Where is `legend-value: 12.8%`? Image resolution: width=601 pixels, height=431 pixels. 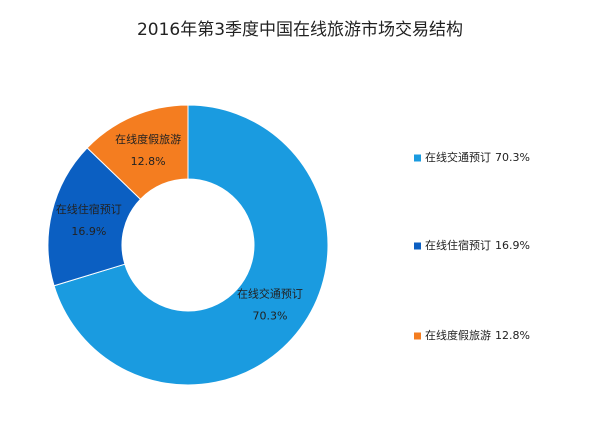 legend-value: 12.8% is located at coordinates (512, 335).